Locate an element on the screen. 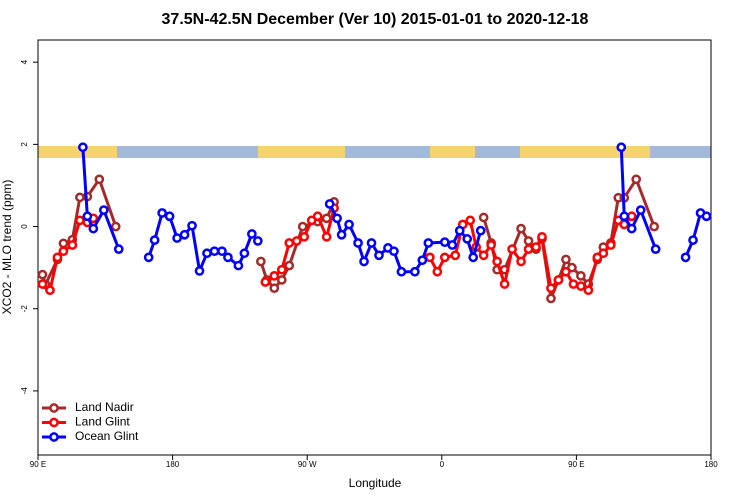  y-tick-label: -4 is located at coordinates (24, 391).